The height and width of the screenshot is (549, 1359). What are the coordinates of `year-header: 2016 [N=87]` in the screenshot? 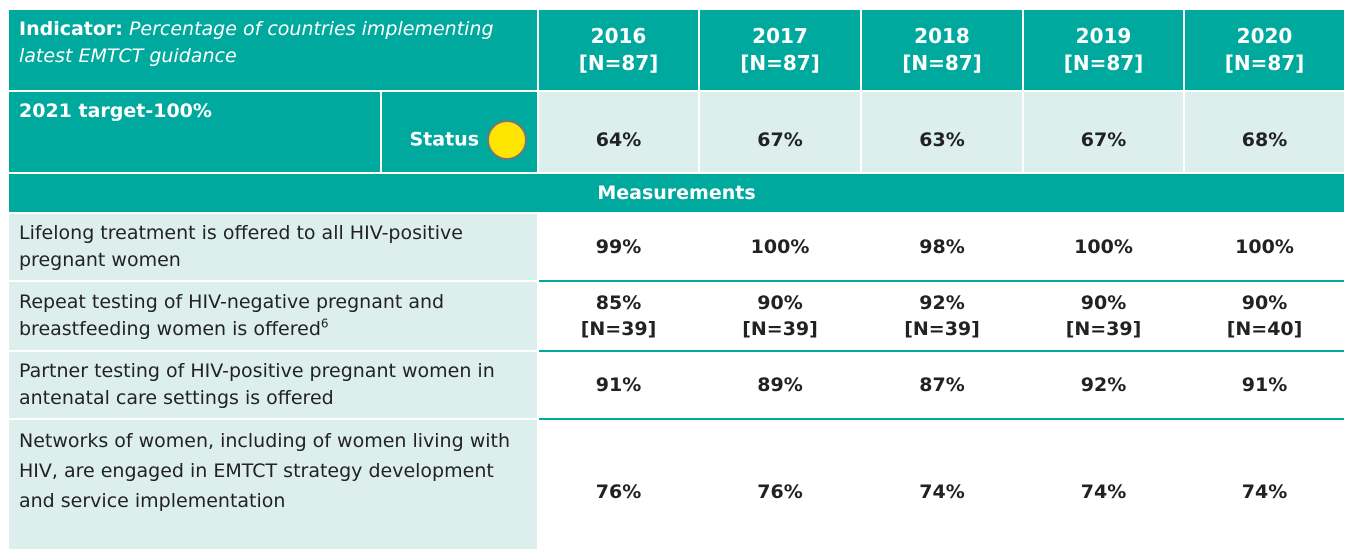 It's located at (619, 50).